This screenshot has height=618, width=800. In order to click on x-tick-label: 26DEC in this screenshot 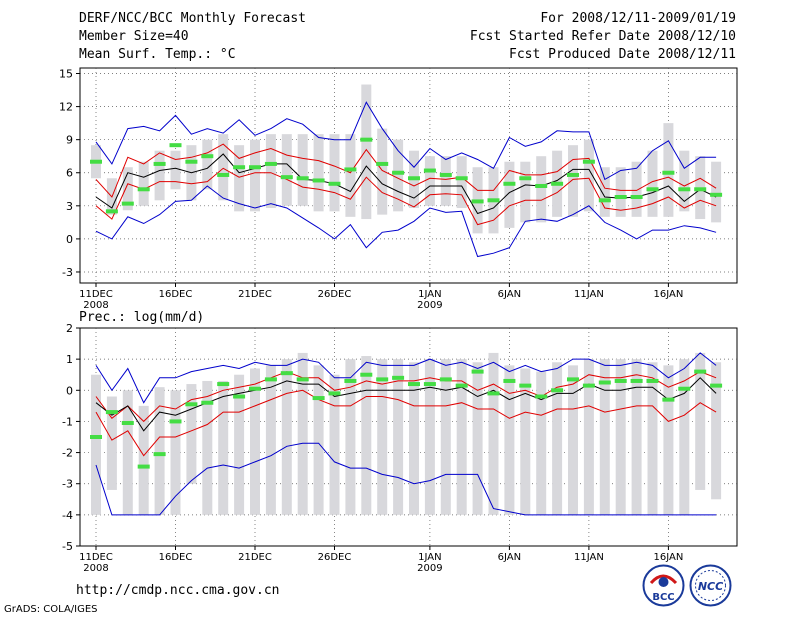, I will do `click(335, 557)`.